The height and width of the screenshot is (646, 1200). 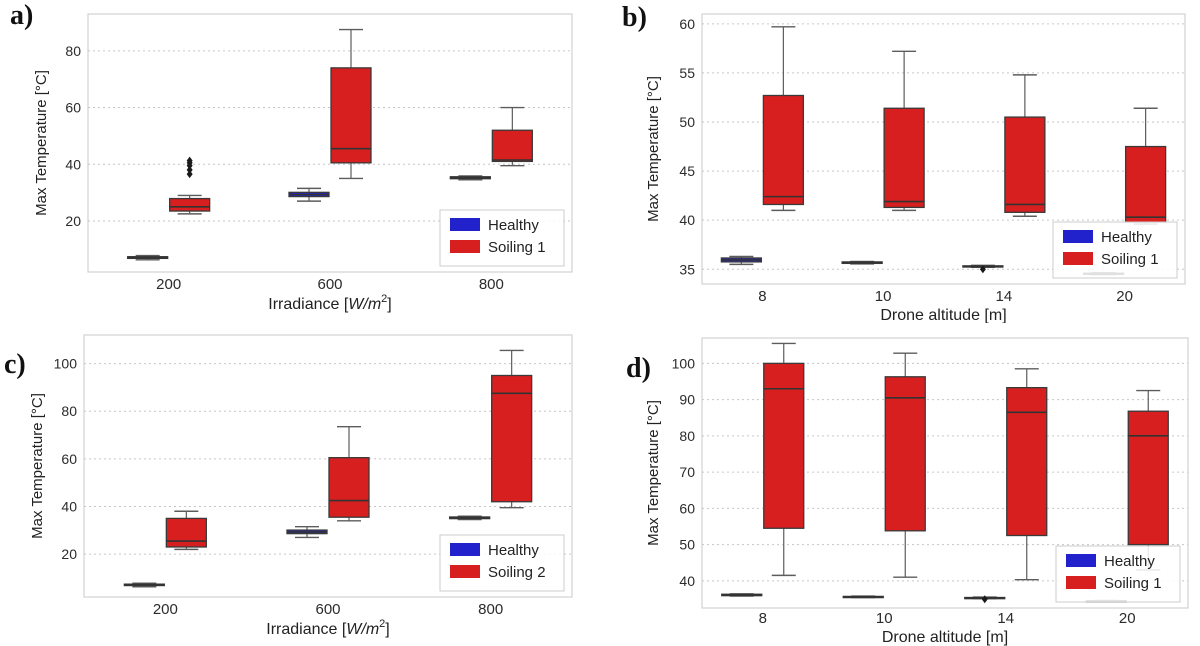 What do you see at coordinates (517, 572) in the screenshot?
I see `legend-label: Soiling 2` at bounding box center [517, 572].